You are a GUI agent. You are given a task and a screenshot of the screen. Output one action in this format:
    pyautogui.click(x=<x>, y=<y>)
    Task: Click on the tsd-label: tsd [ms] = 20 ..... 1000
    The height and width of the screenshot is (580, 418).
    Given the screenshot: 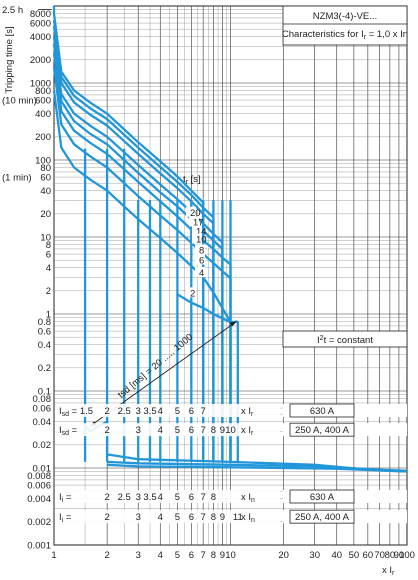 What is the action you would take?
    pyautogui.click(x=155, y=366)
    